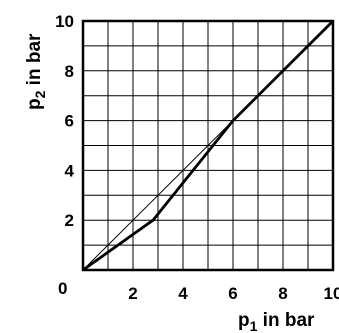 This screenshot has height=333, width=339. Describe the element at coordinates (34, 62) in the screenshot. I see `y-axis-label-rest: in bar` at that location.